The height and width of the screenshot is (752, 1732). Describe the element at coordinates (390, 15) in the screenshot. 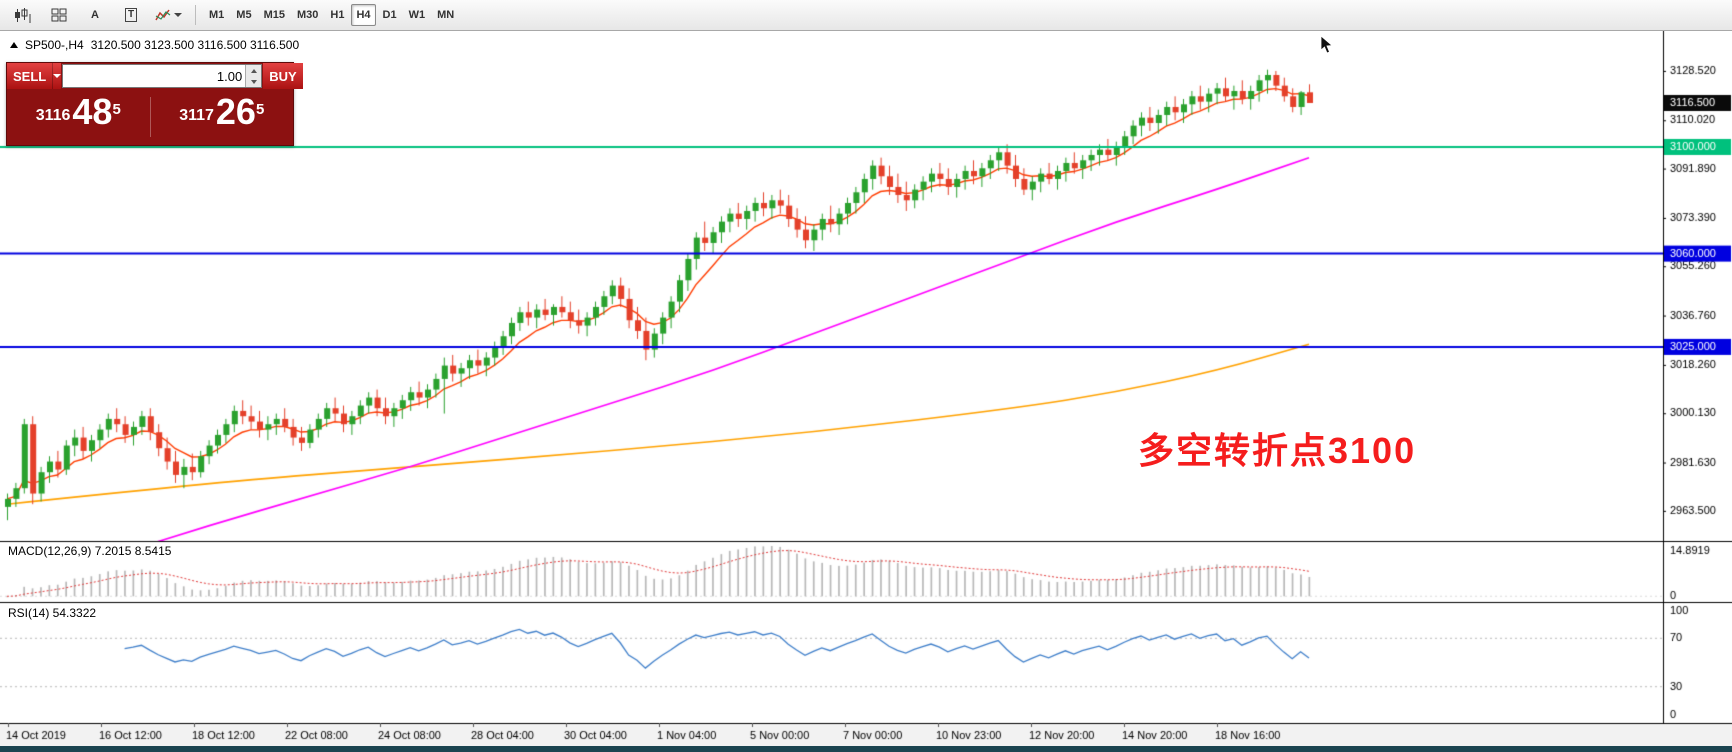

I see `tf-d1-button: D1` at that location.